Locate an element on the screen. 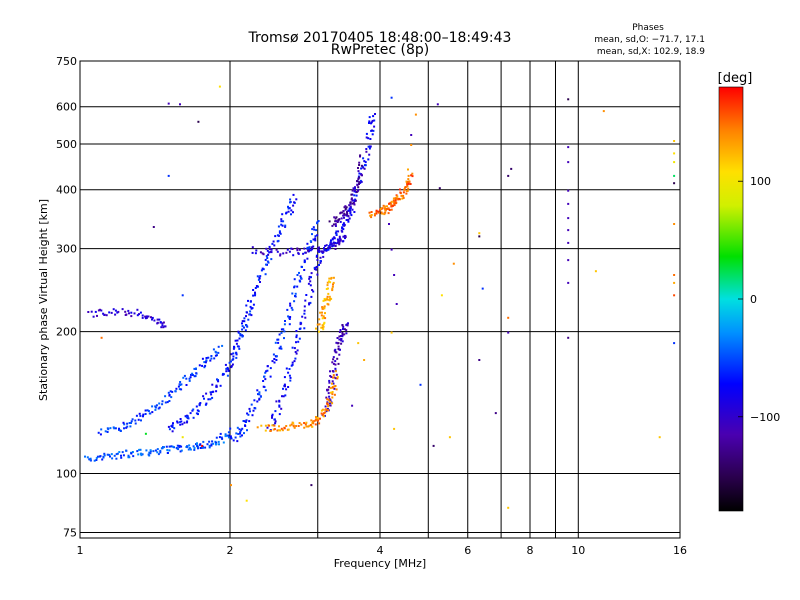  y-tick-label: 600 is located at coordinates (66, 107).